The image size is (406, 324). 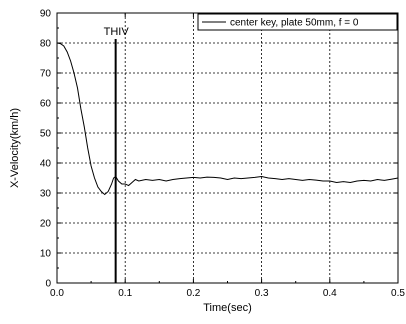 What do you see at coordinates (46, 164) in the screenshot?
I see `y-tick-label: 40` at bounding box center [46, 164].